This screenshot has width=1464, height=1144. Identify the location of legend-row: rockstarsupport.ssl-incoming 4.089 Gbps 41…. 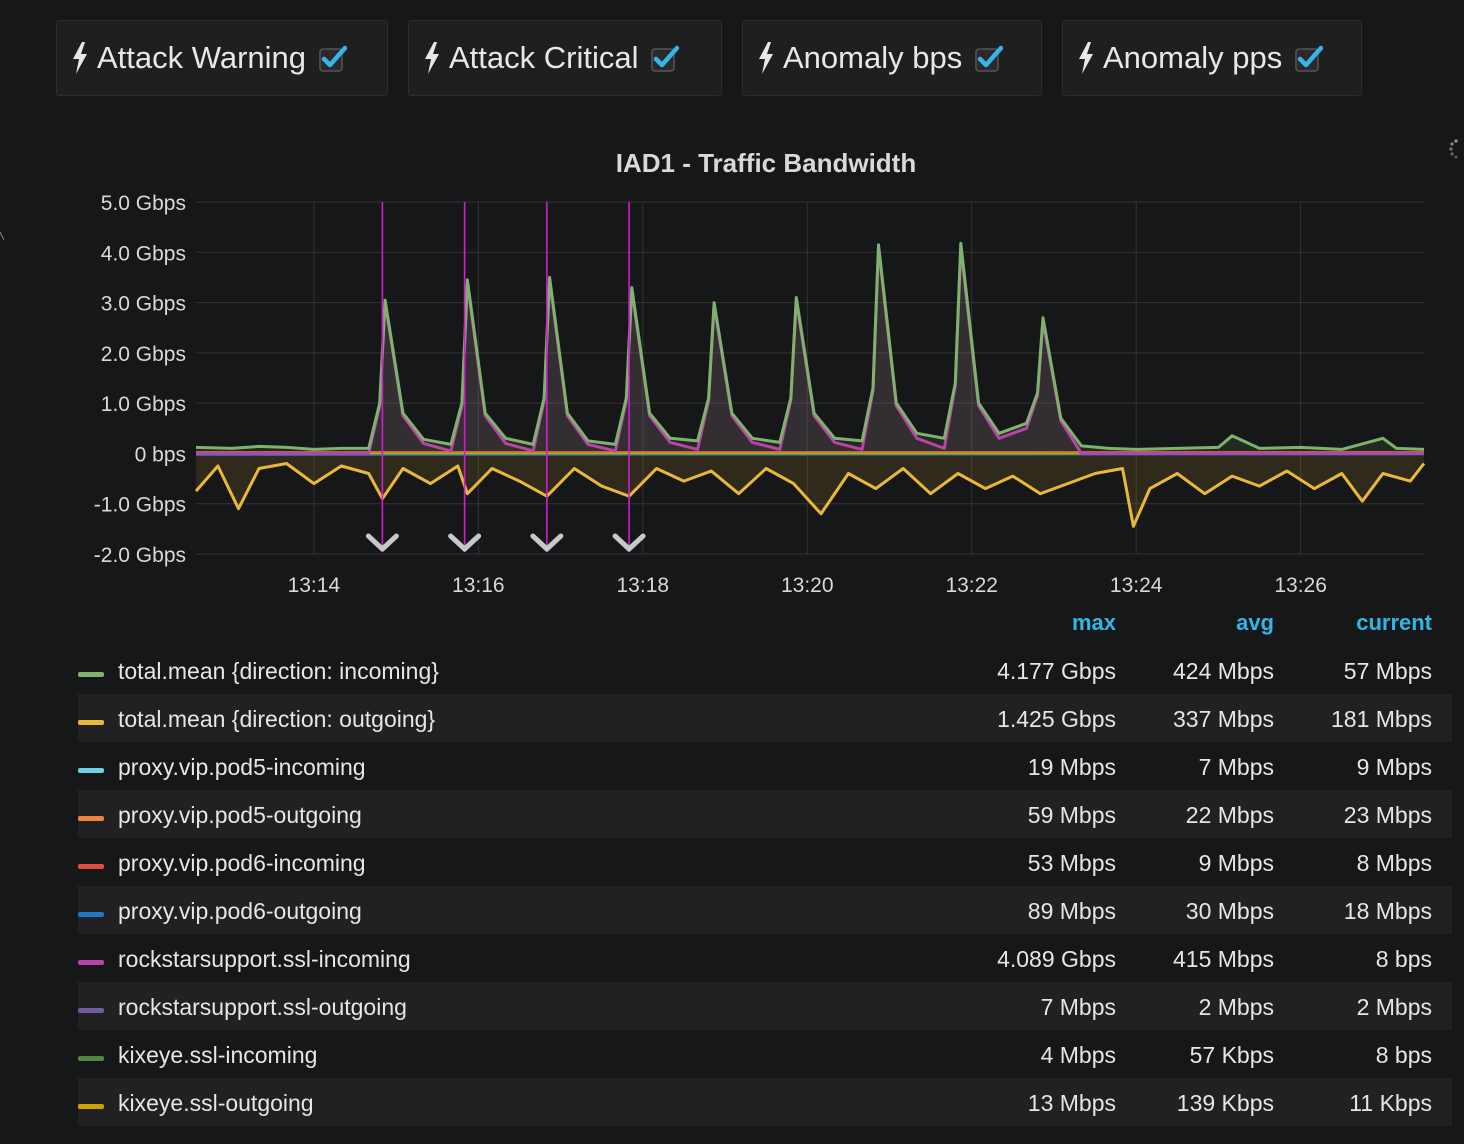
(765, 958).